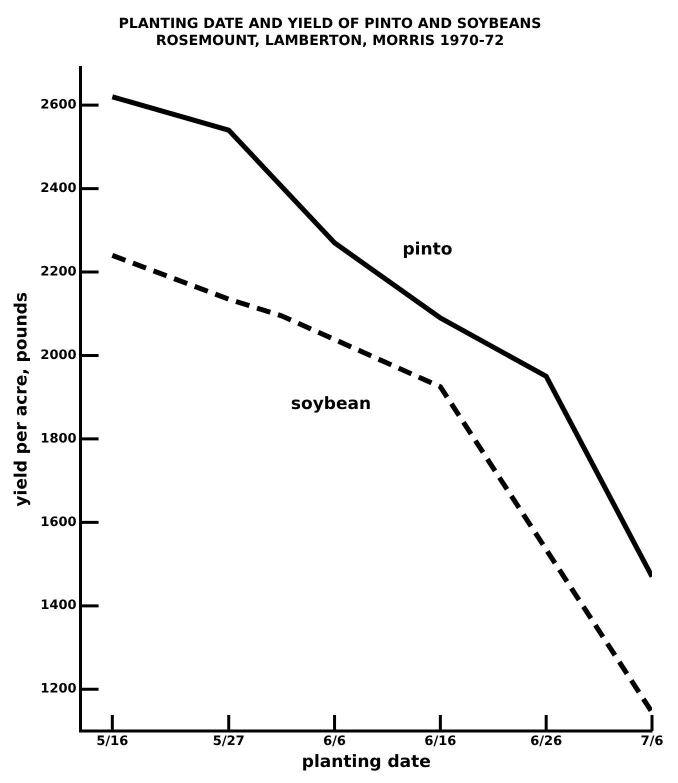 Image resolution: width=678 pixels, height=783 pixels. I want to click on chart-title: PLANTING DATE AND YIELD OF PINTO AND SOYBEANS, so click(330, 24).